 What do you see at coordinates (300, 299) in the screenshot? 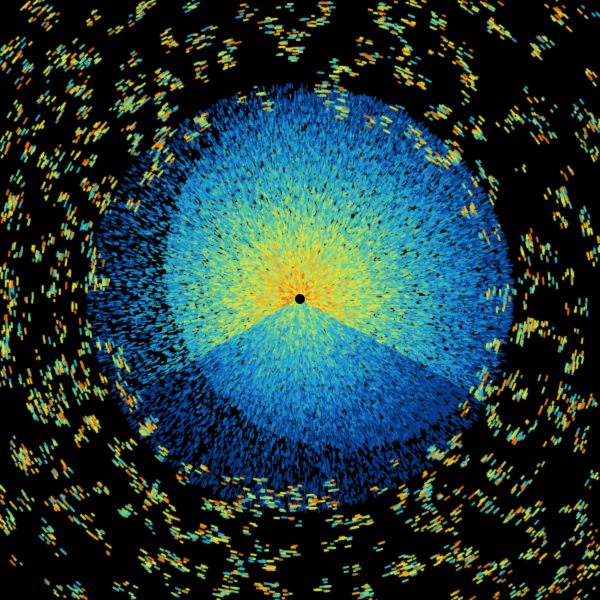
I see `radar-site-marker` at bounding box center [300, 299].